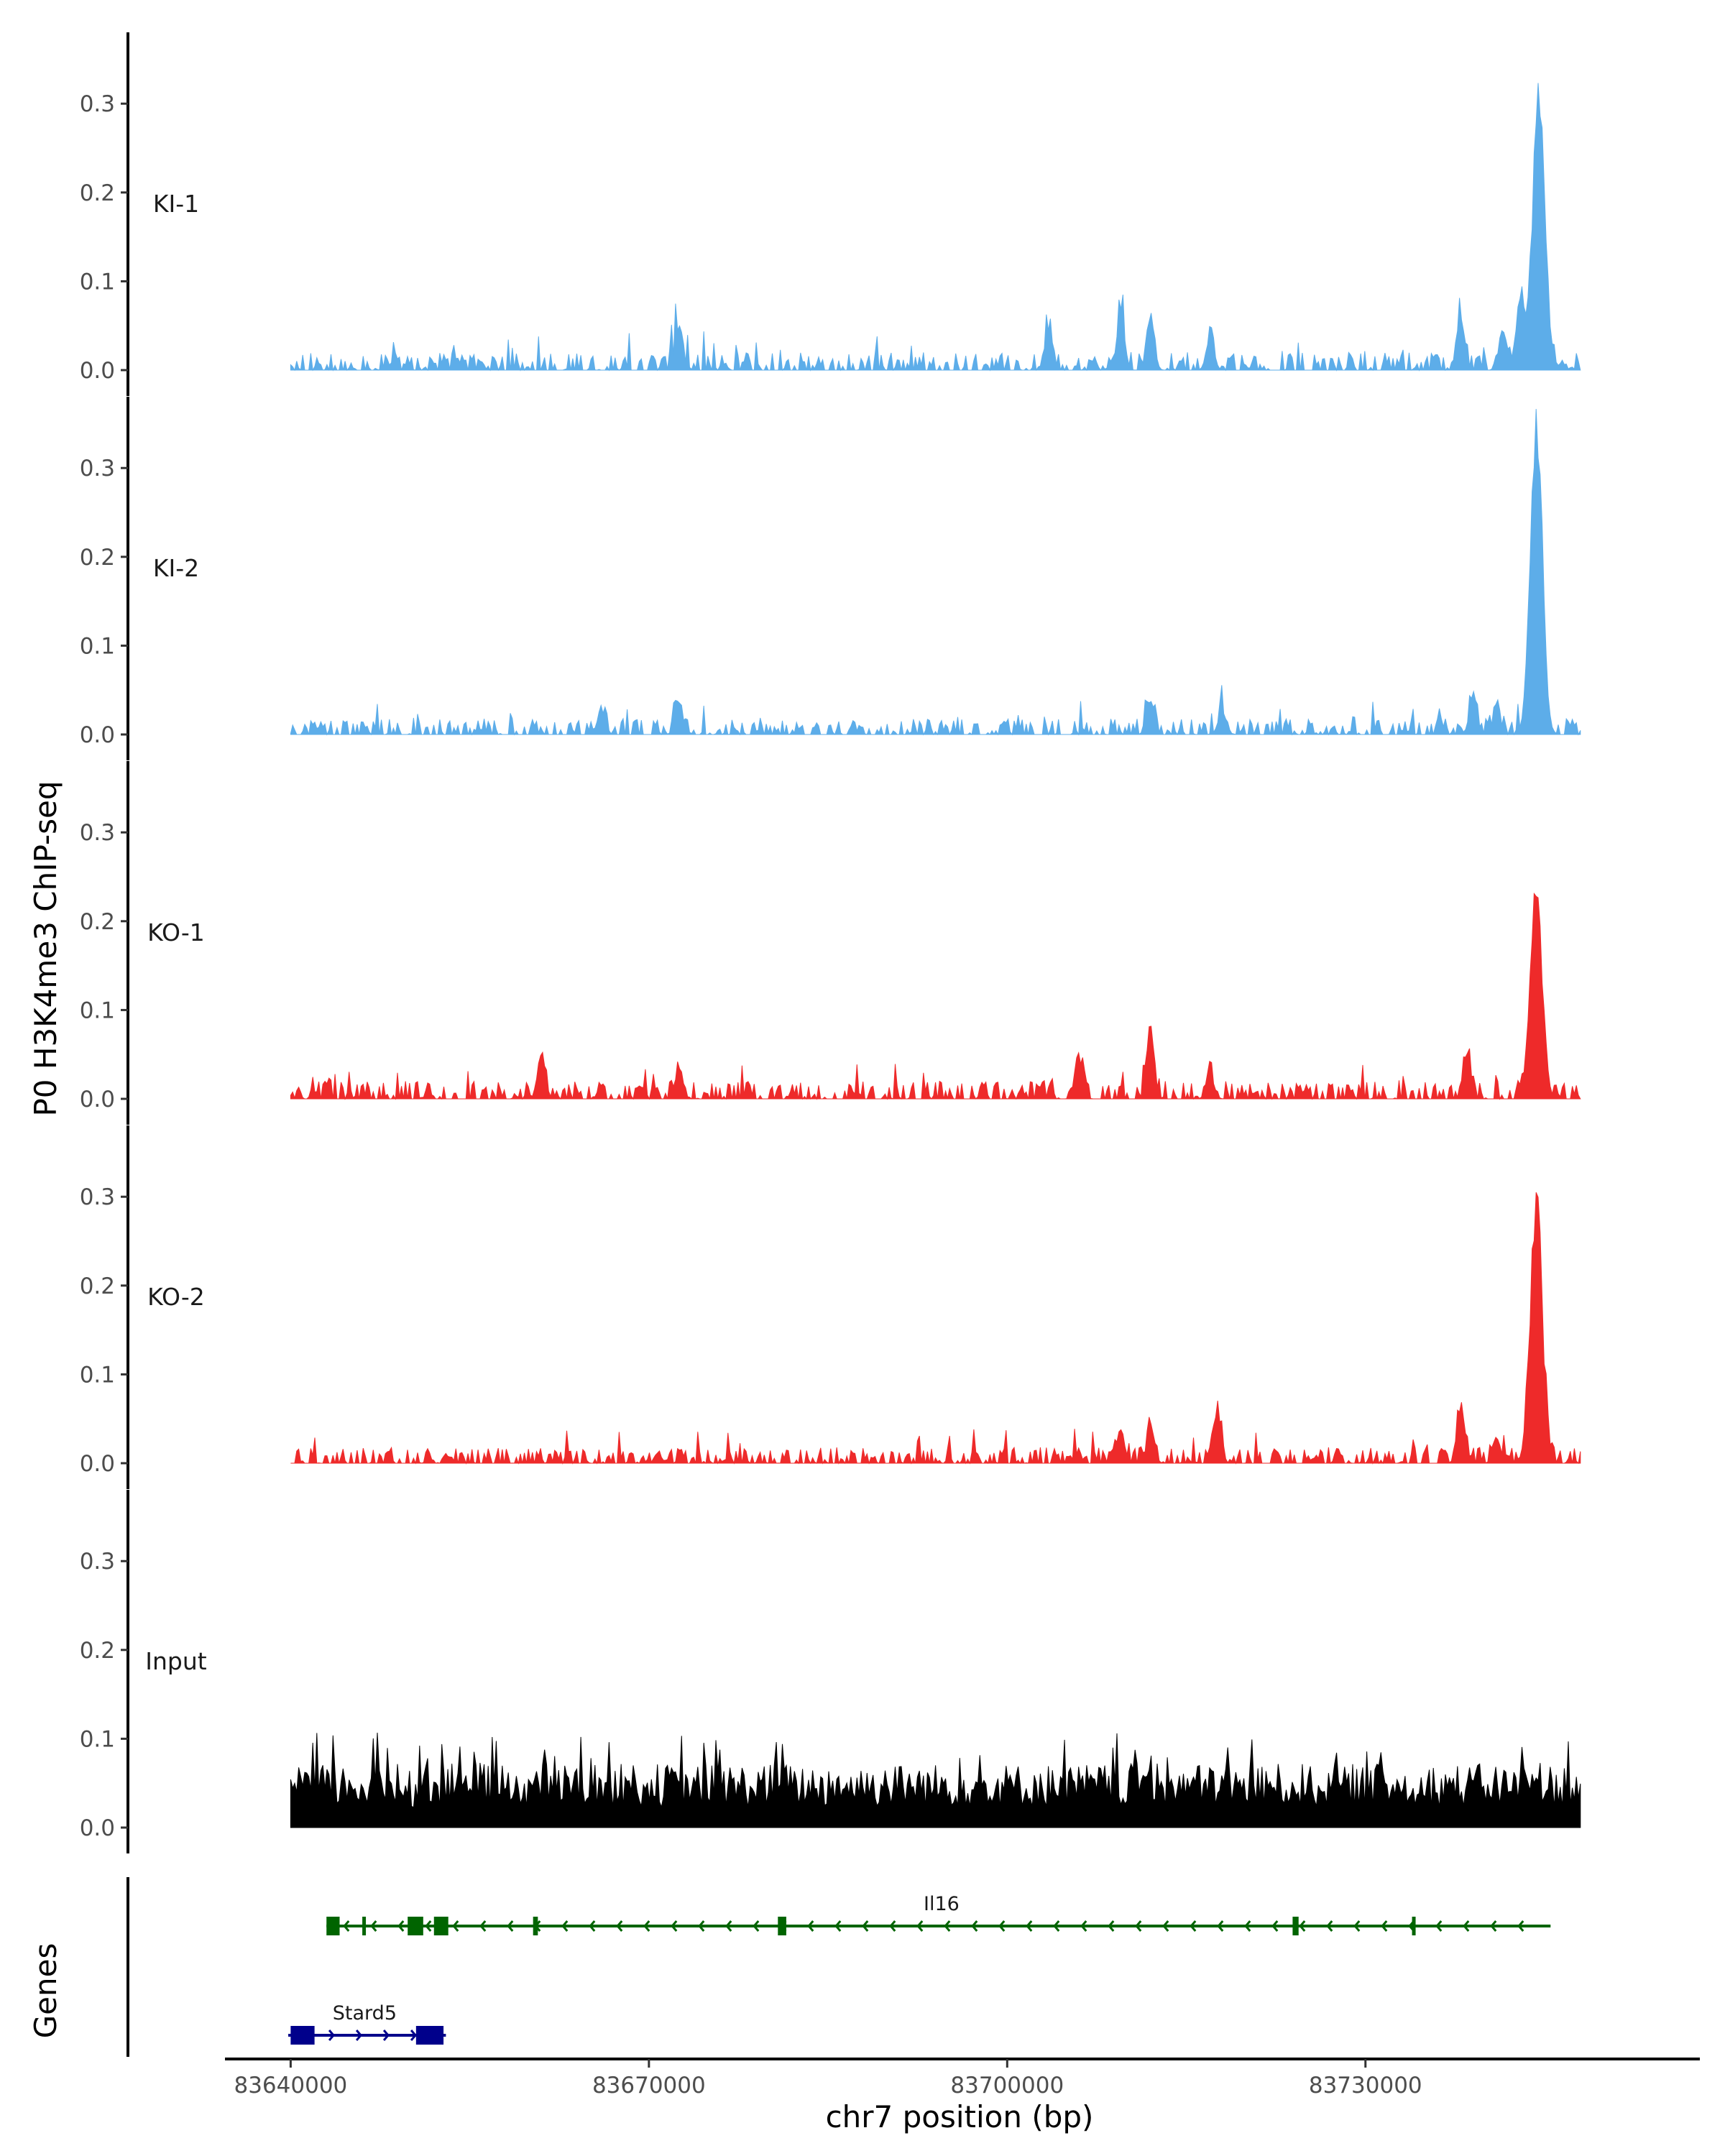 This screenshot has width=1725, height=2156. Describe the element at coordinates (45, 948) in the screenshot. I see `y-axis-title: P0 H3K4me3 ChIP-seq` at that location.